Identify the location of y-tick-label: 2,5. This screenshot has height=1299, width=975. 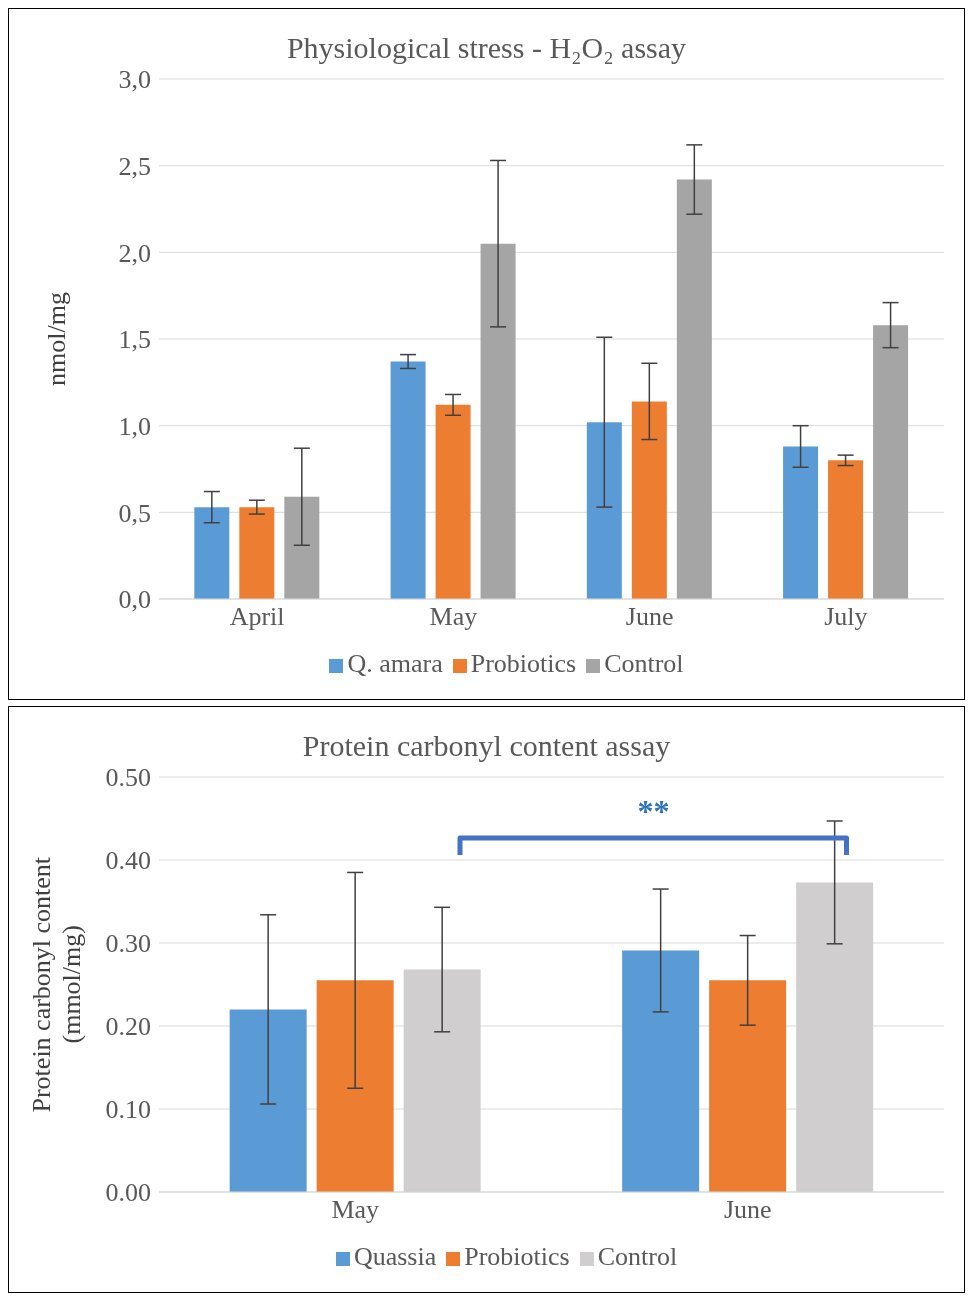
(134, 166).